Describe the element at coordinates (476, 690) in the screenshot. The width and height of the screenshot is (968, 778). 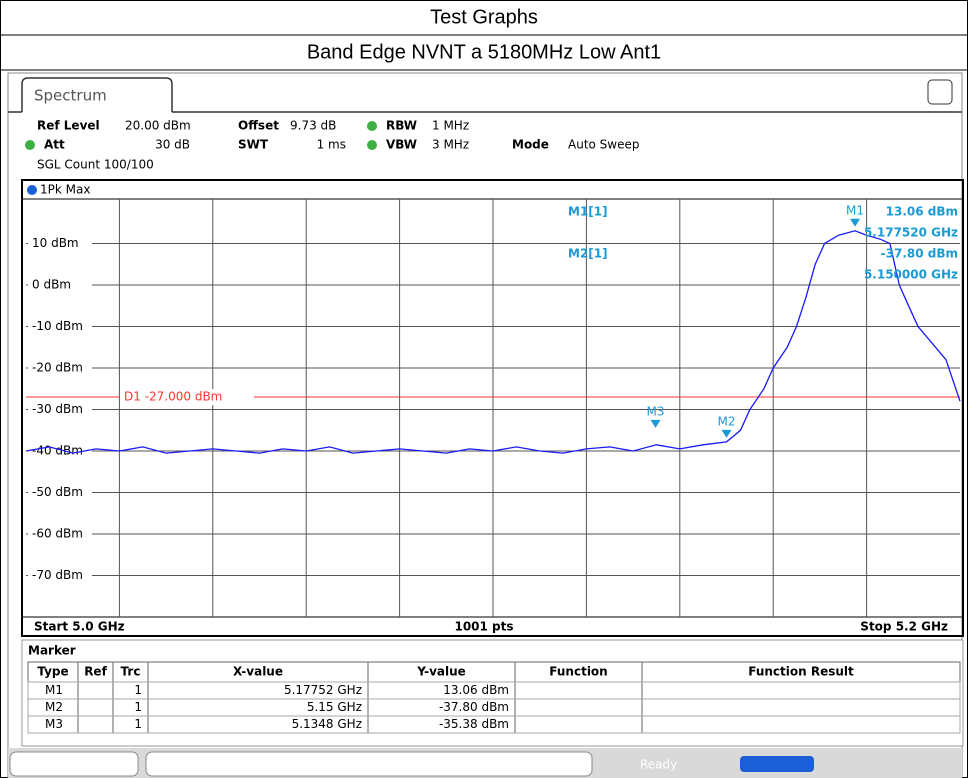
I see `table-cell: 13.06 dBm` at that location.